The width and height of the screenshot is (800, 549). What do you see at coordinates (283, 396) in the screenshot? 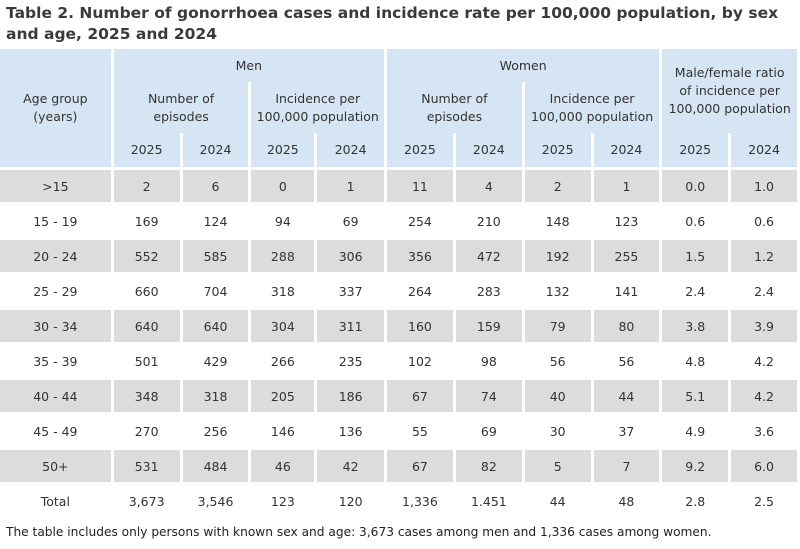
I see `table-cell: 205` at bounding box center [283, 396].